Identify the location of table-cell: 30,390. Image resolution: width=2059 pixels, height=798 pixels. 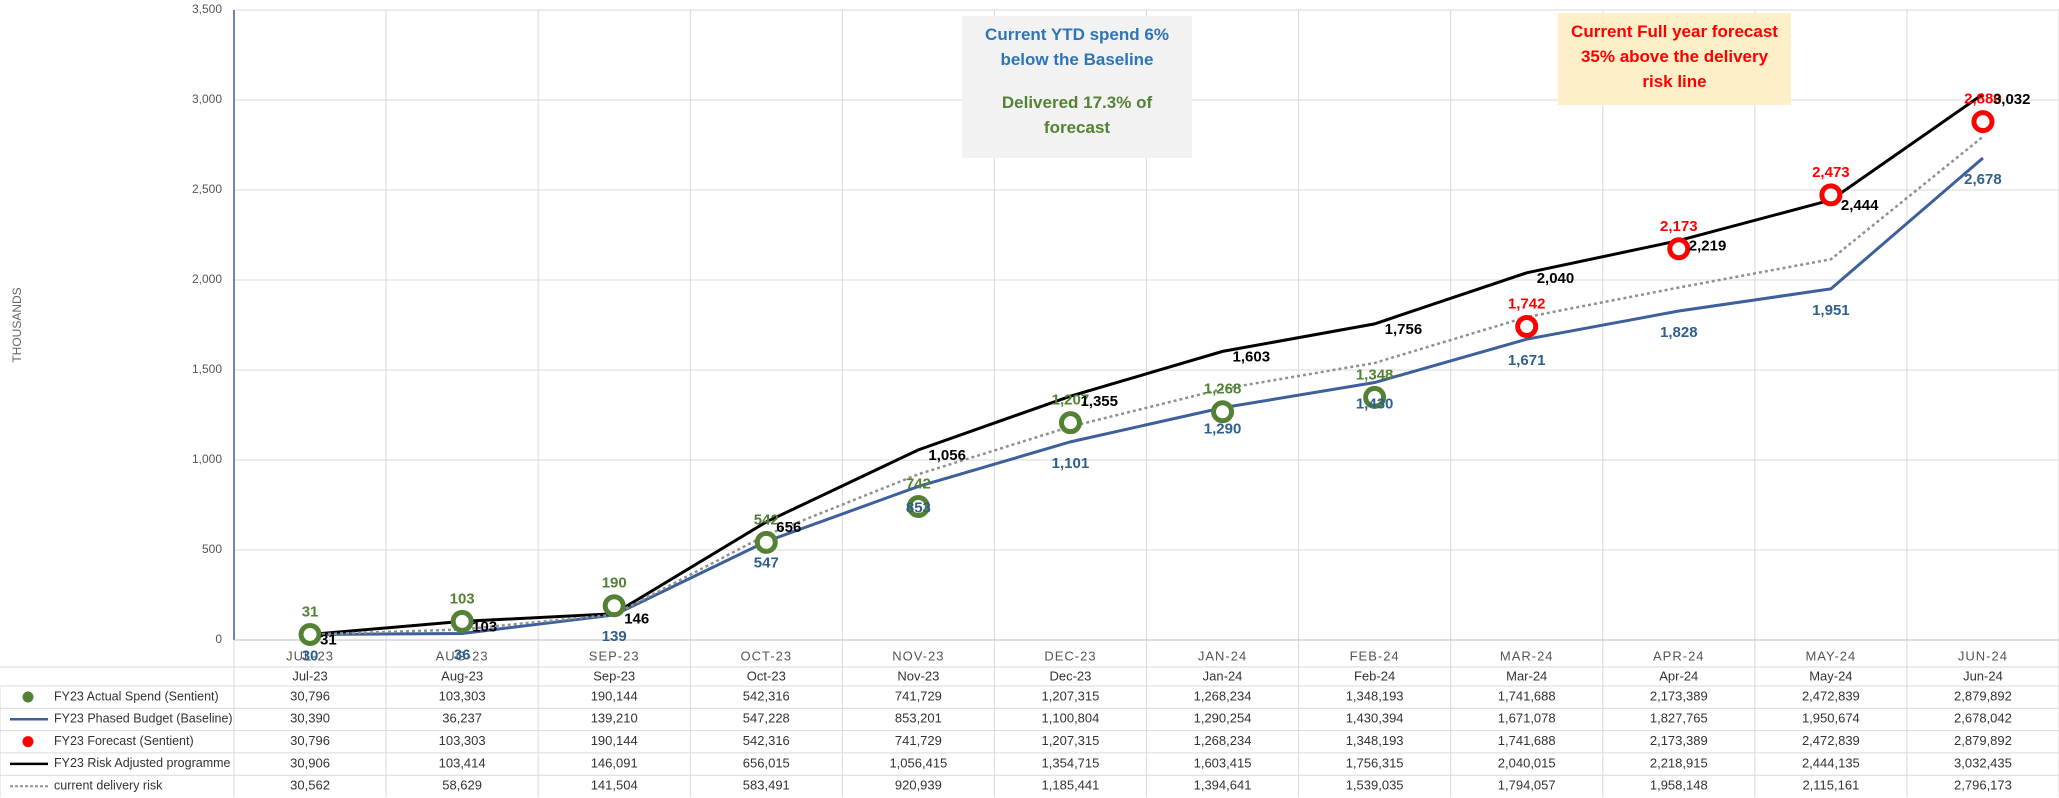
(310, 718).